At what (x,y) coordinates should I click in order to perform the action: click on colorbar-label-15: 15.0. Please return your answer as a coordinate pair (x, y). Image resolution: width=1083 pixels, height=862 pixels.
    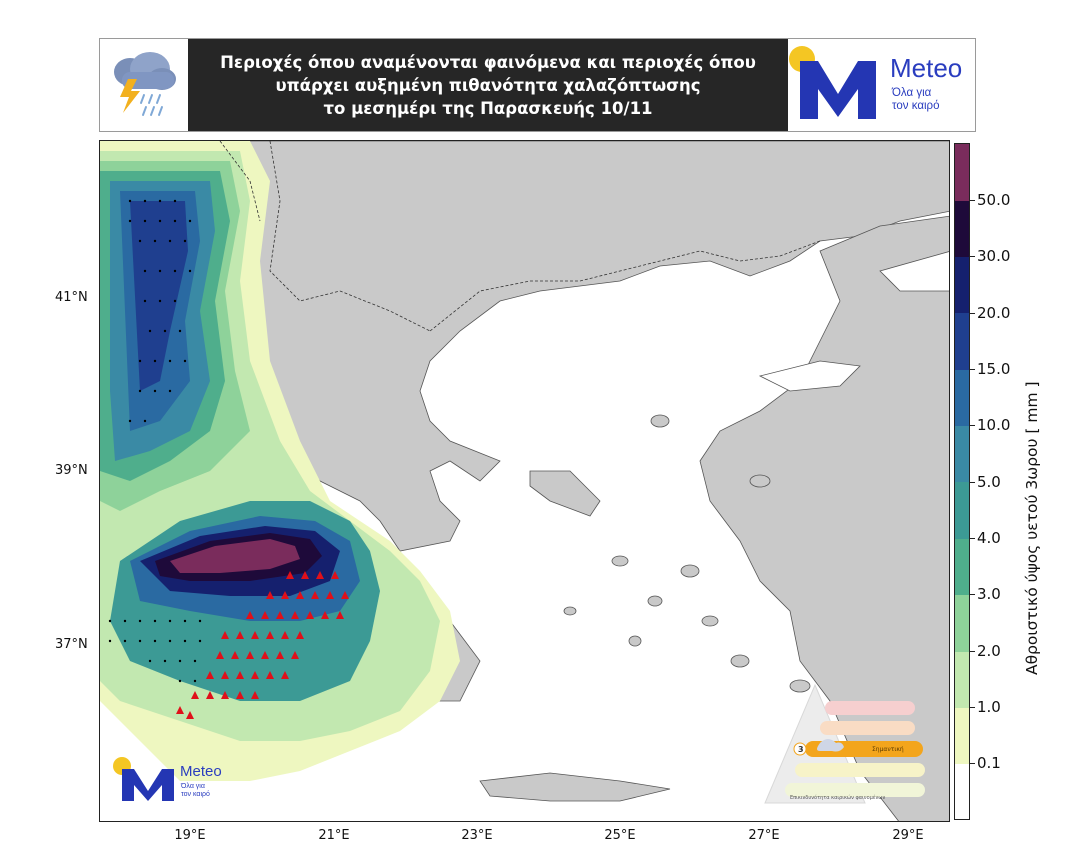
    Looking at the image, I should click on (994, 369).